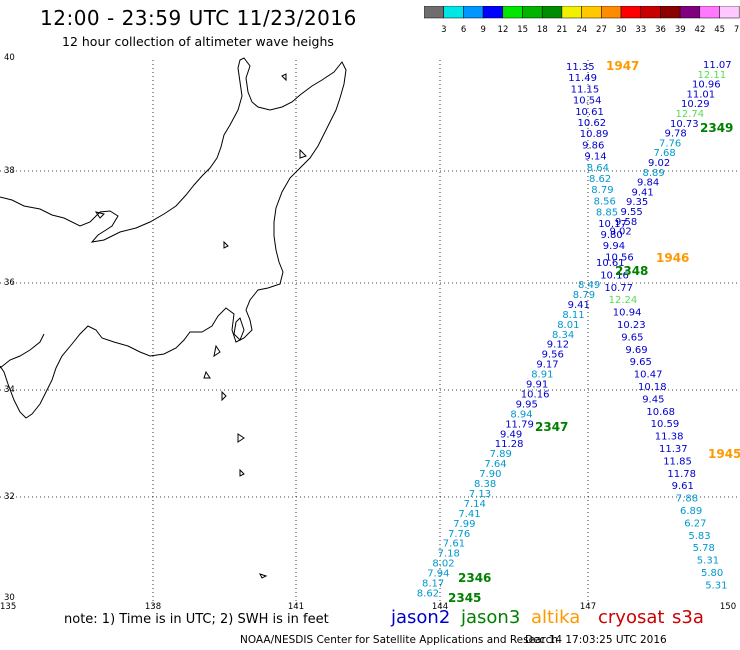 The image size is (740, 650). What do you see at coordinates (490, 474) in the screenshot?
I see `track-value: 7.90` at bounding box center [490, 474].